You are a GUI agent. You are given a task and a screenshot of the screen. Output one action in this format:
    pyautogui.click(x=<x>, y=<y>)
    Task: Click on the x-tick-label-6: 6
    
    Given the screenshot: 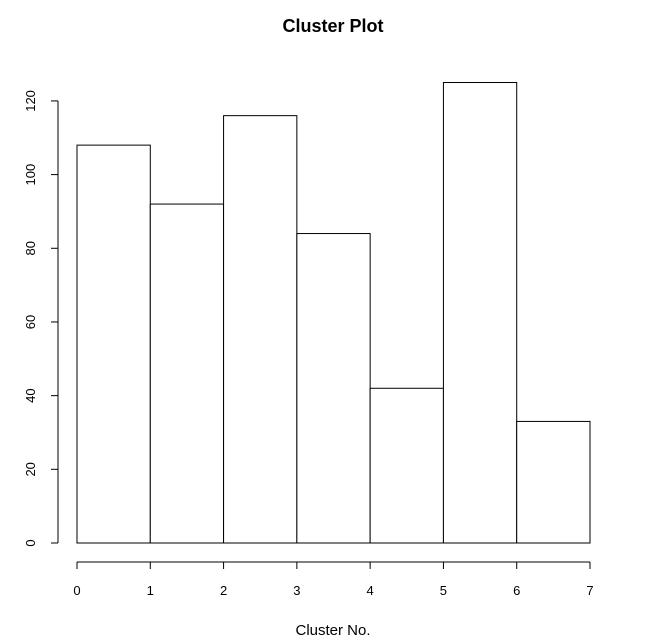 What is the action you would take?
    pyautogui.click(x=516, y=590)
    